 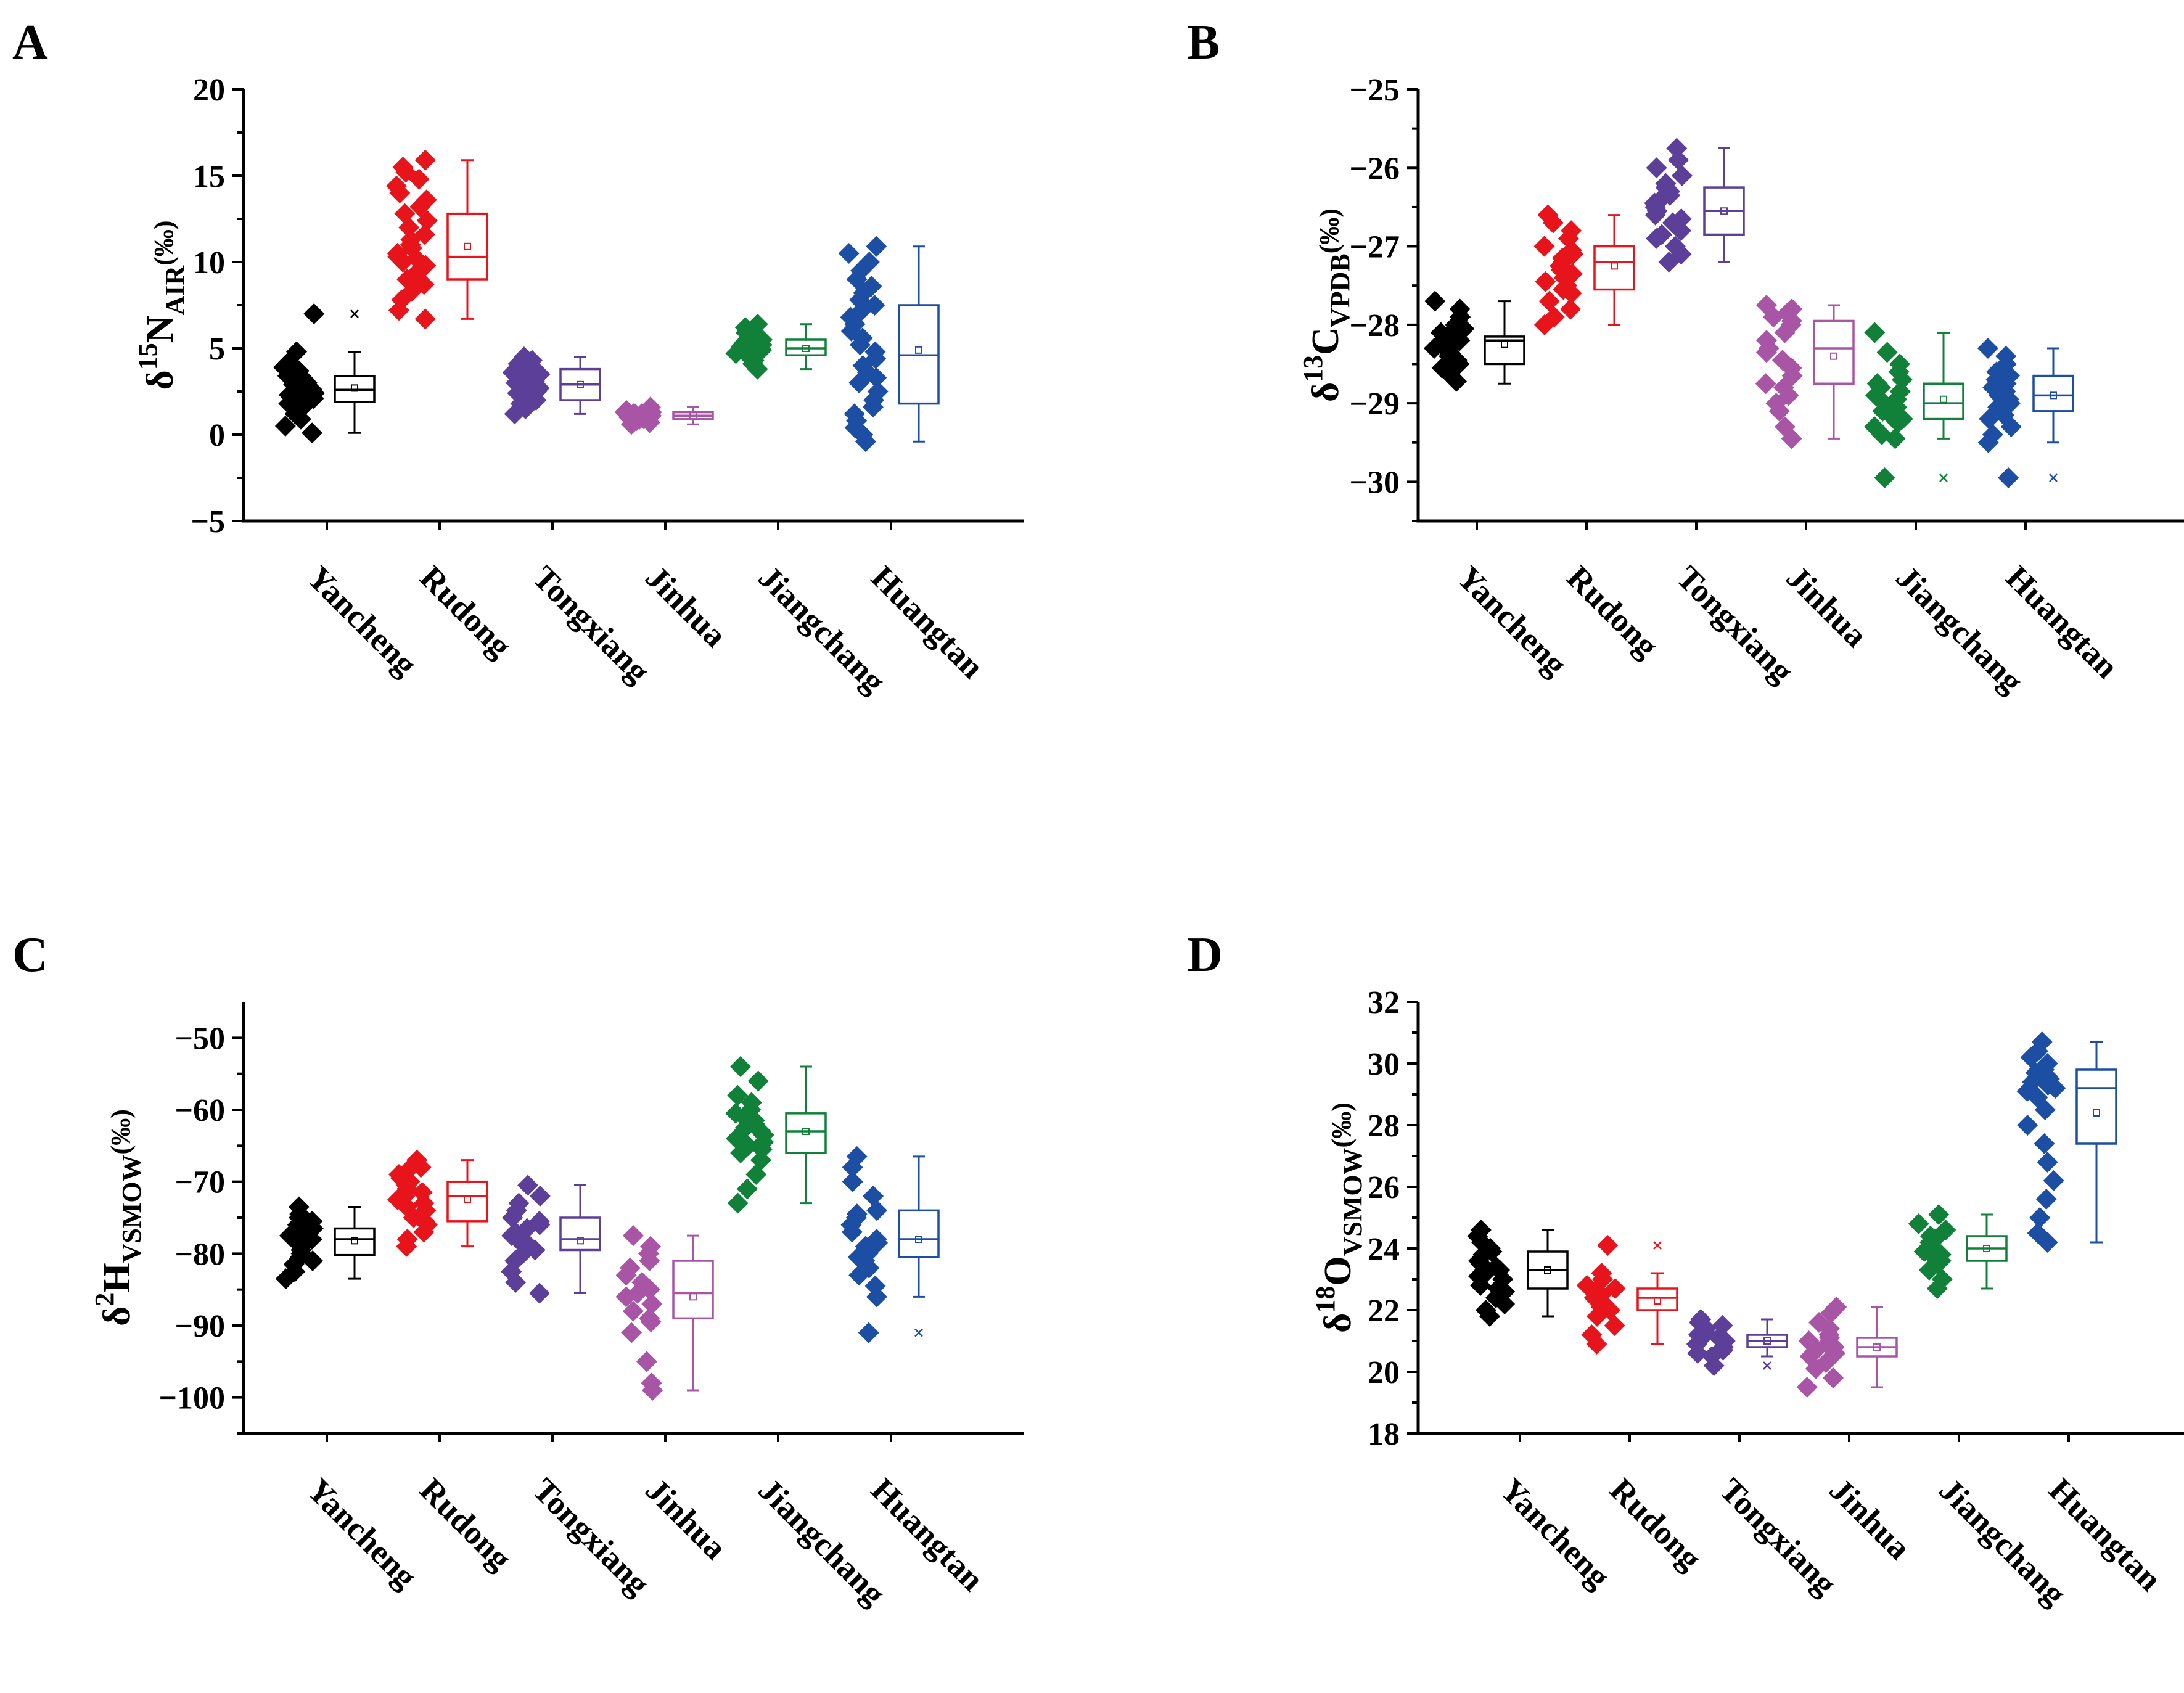 What do you see at coordinates (1384, 1002) in the screenshot?
I see `y-tick-label: 32` at bounding box center [1384, 1002].